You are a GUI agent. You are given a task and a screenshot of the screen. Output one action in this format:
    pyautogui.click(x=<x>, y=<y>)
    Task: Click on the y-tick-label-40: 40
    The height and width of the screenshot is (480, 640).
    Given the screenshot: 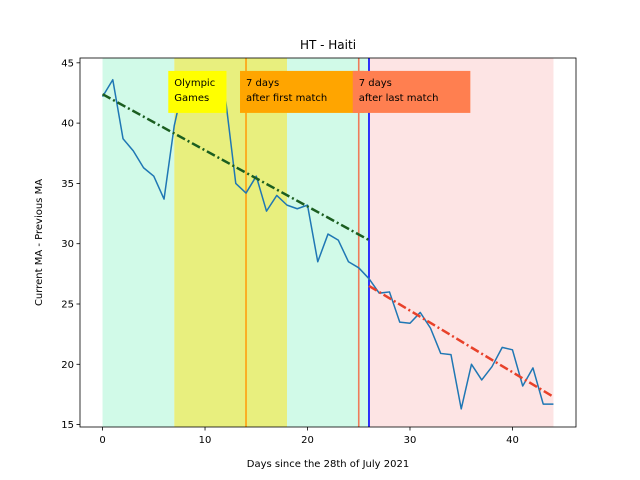 What is the action you would take?
    pyautogui.click(x=67, y=124)
    